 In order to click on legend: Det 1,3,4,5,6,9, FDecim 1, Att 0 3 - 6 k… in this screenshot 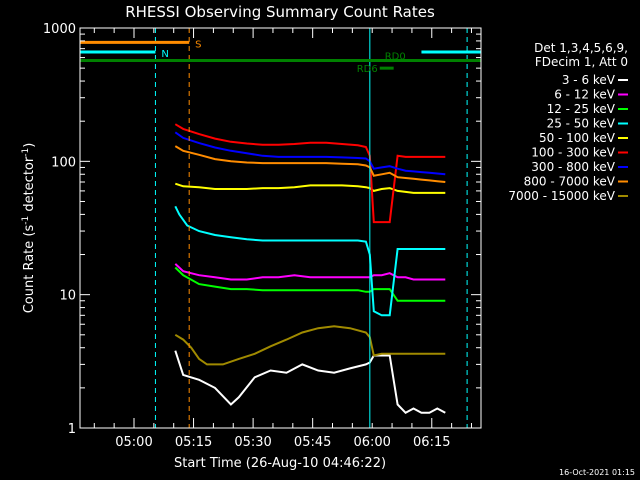, I will do `click(568, 122)`.